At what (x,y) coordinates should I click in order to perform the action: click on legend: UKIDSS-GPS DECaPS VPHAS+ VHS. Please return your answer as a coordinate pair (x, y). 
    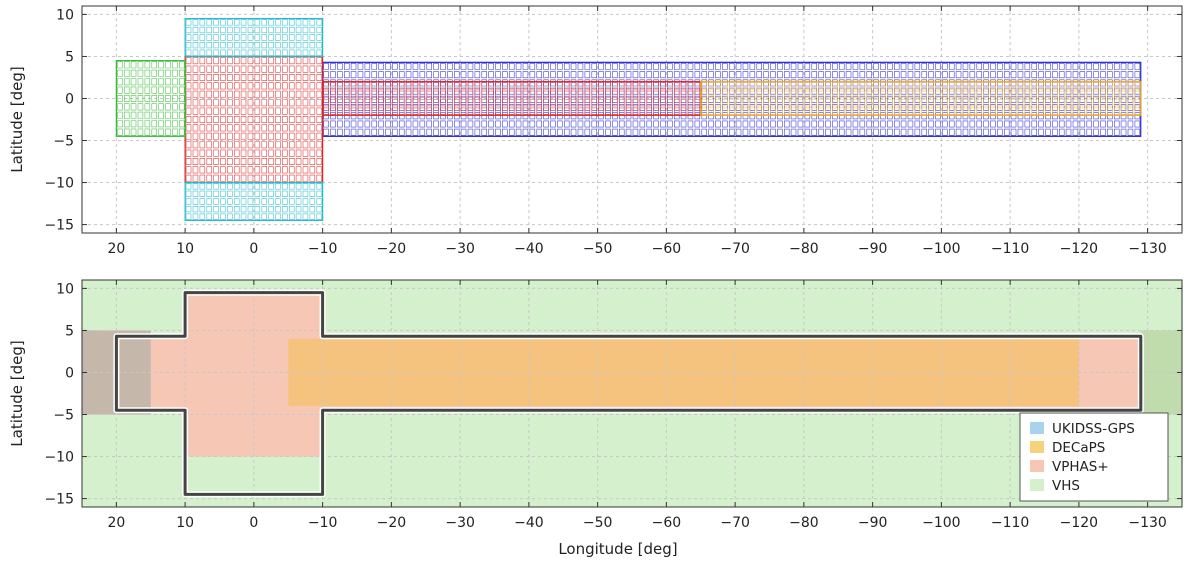
    Looking at the image, I should click on (1094, 457).